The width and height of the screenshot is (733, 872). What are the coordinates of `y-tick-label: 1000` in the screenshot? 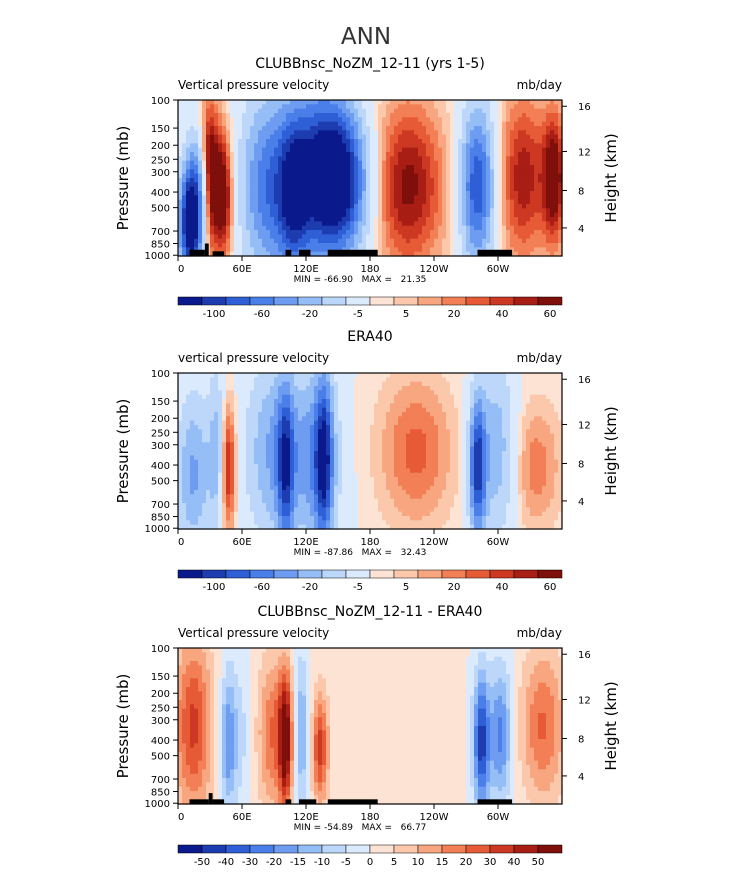 It's located at (157, 256).